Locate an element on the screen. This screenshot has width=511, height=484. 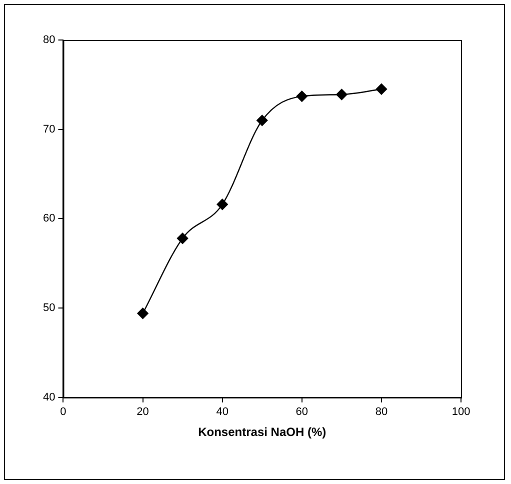
x-tick-label: 20 is located at coordinates (142, 412).